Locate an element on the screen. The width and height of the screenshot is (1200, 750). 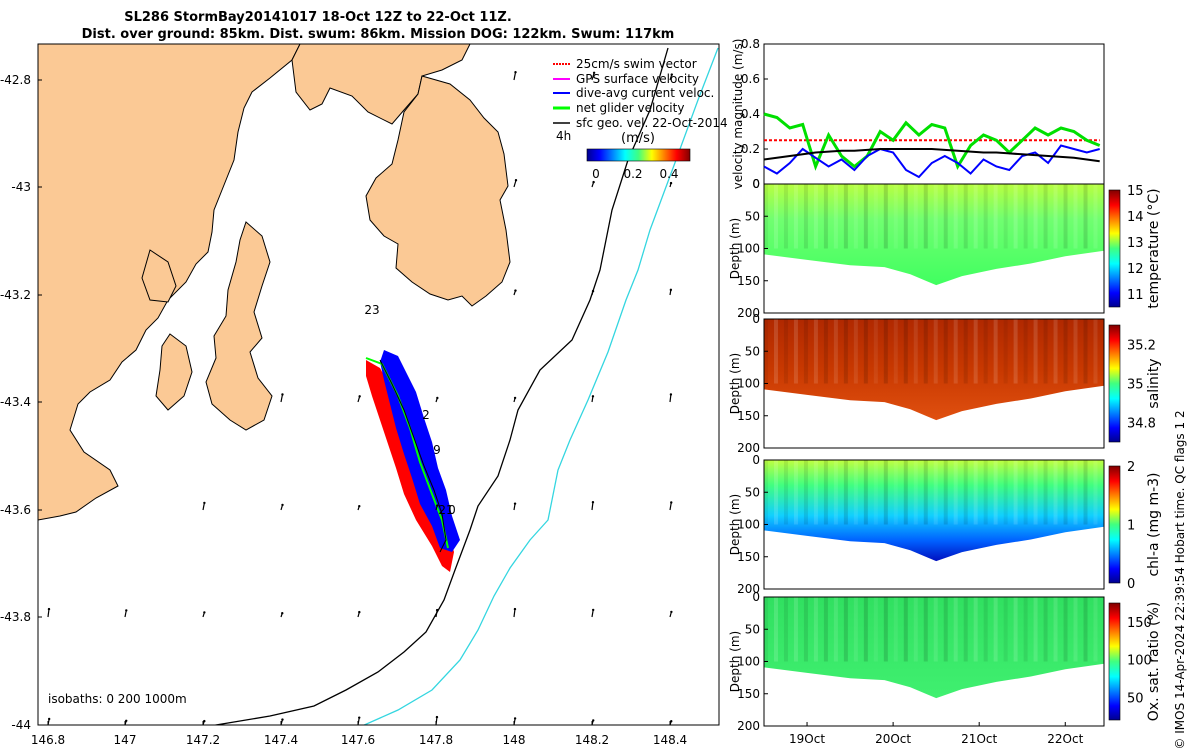
colorbar-unit: (m/s) is located at coordinates (638, 138).